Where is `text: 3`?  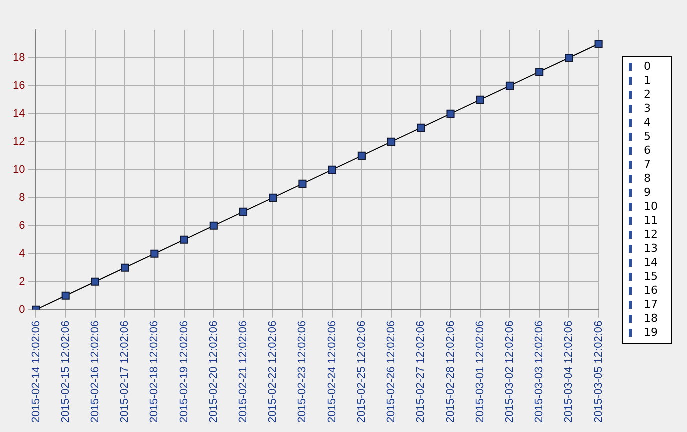
text: 3 is located at coordinates (647, 109).